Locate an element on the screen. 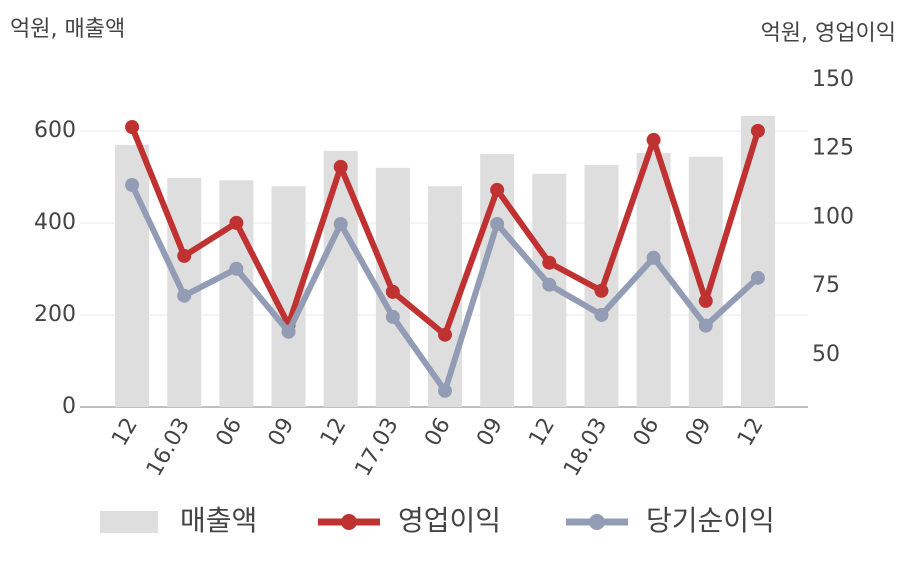 The image size is (908, 580). y-axis-label: 억원, 매출액 is located at coordinates (67, 29).